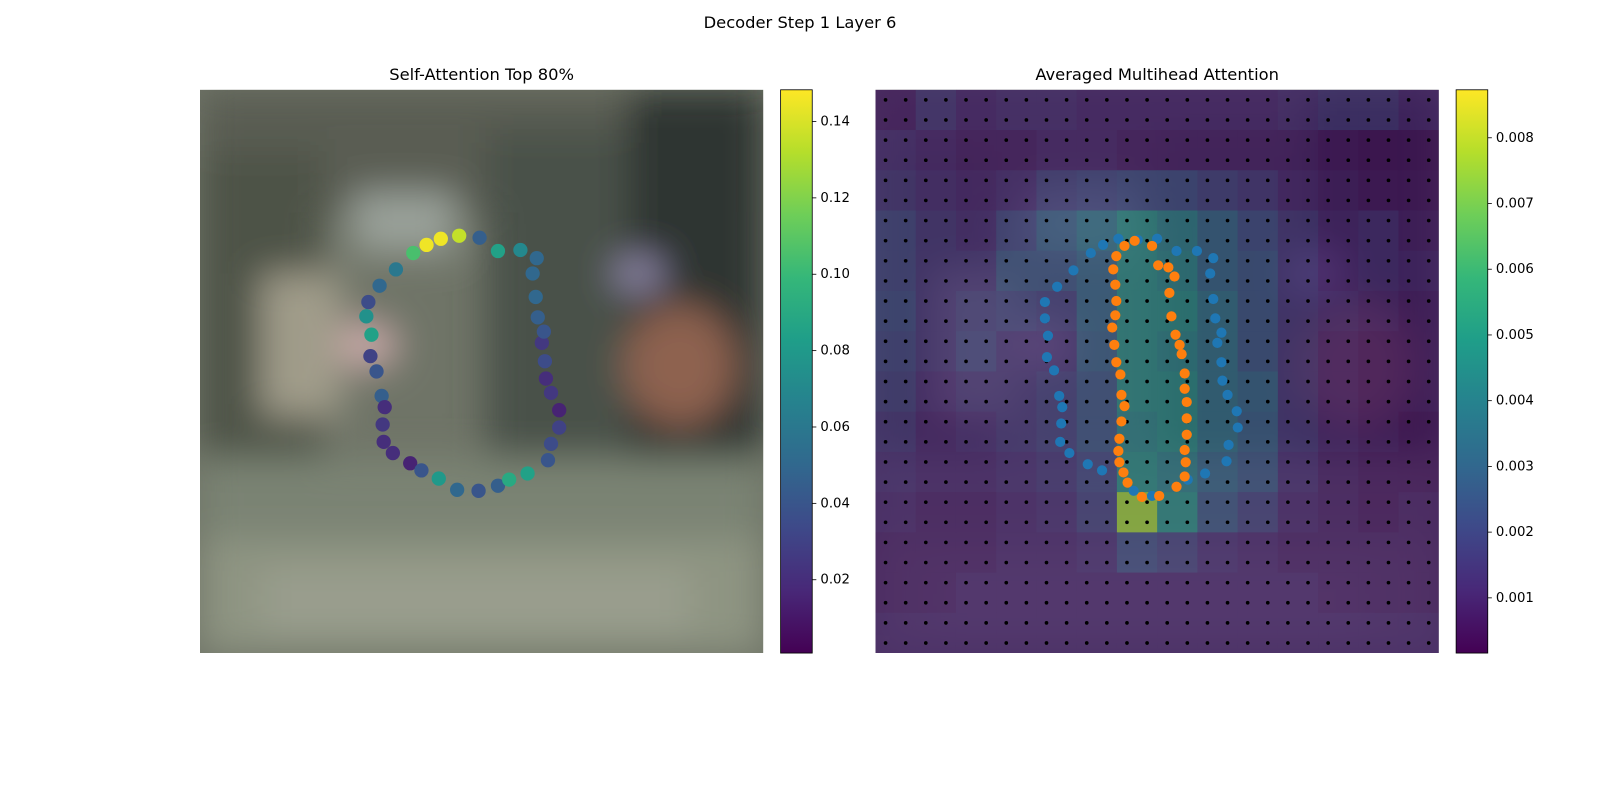 The width and height of the screenshot is (1600, 800). What do you see at coordinates (835, 274) in the screenshot?
I see `colorbar-tick-label: 0.10` at bounding box center [835, 274].